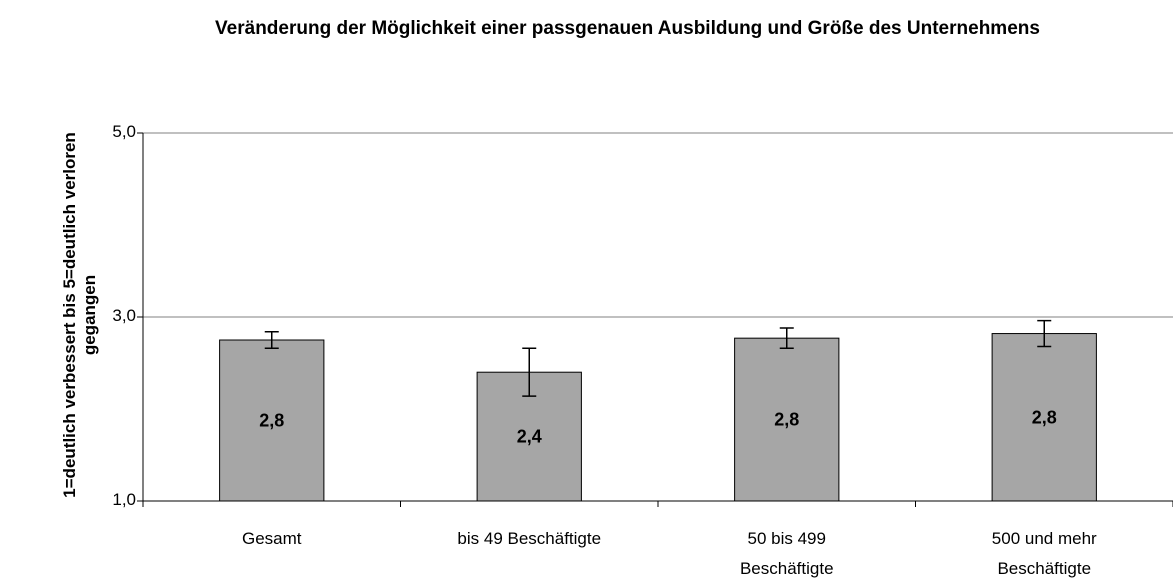 The image size is (1173, 585). Describe the element at coordinates (271, 538) in the screenshot. I see `x-tick-label: Gesamt` at that location.